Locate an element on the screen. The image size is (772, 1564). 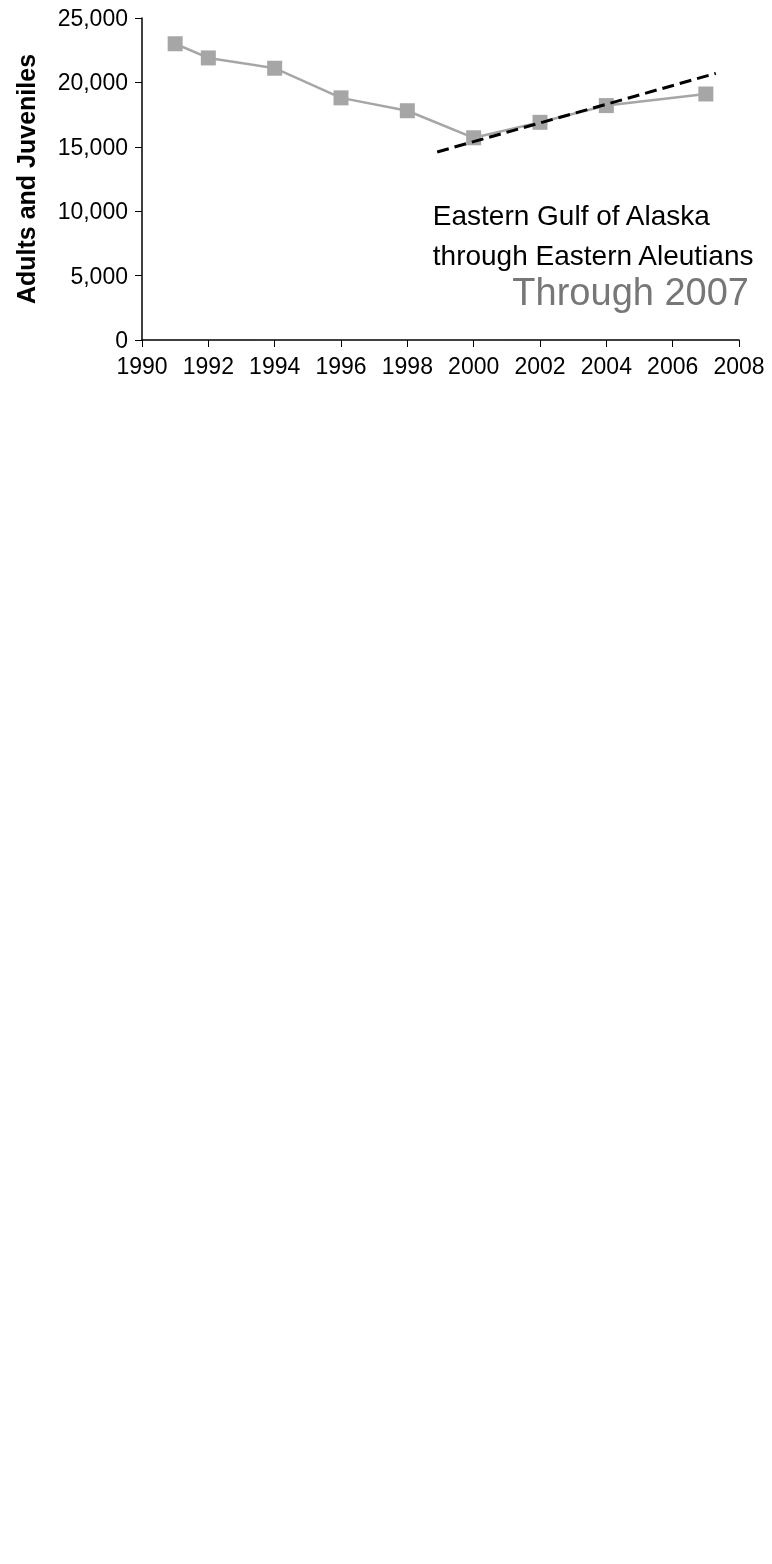
y-tick-label: 5,000 is located at coordinates (99, 275).